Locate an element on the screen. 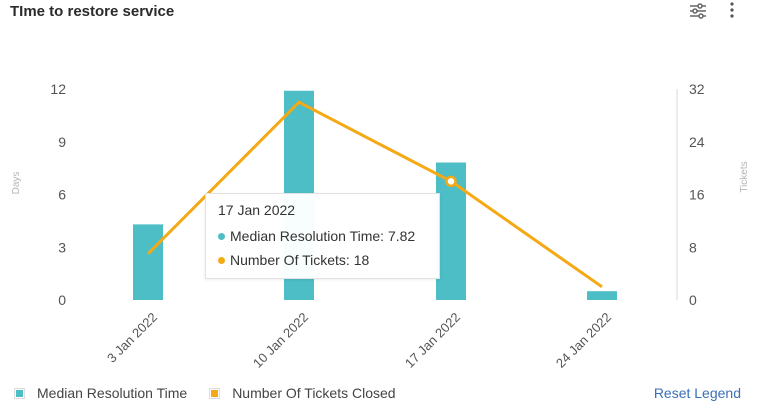 The image size is (764, 414). left-tick-label: 0 is located at coordinates (62, 300).